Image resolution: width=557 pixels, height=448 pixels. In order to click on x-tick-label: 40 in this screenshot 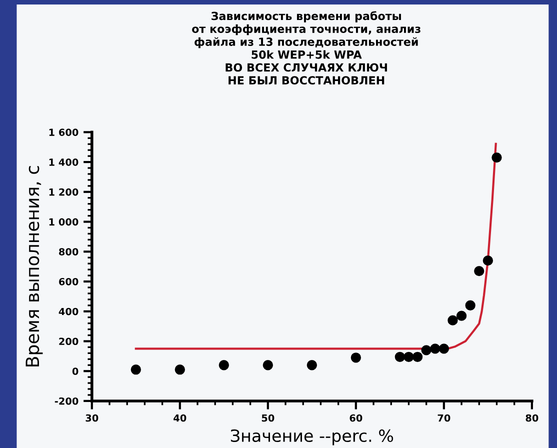, I will do `click(180, 418)`.